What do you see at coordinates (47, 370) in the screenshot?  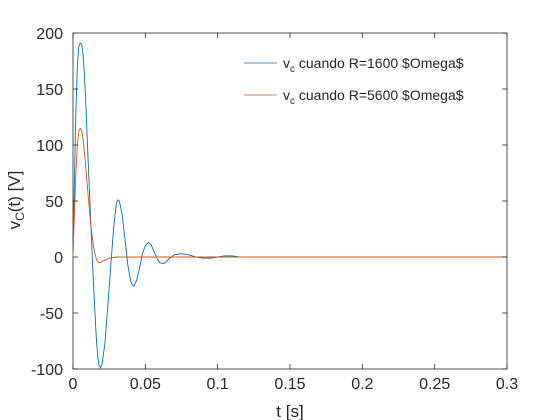 I see `y-tick-label: -100` at bounding box center [47, 370].